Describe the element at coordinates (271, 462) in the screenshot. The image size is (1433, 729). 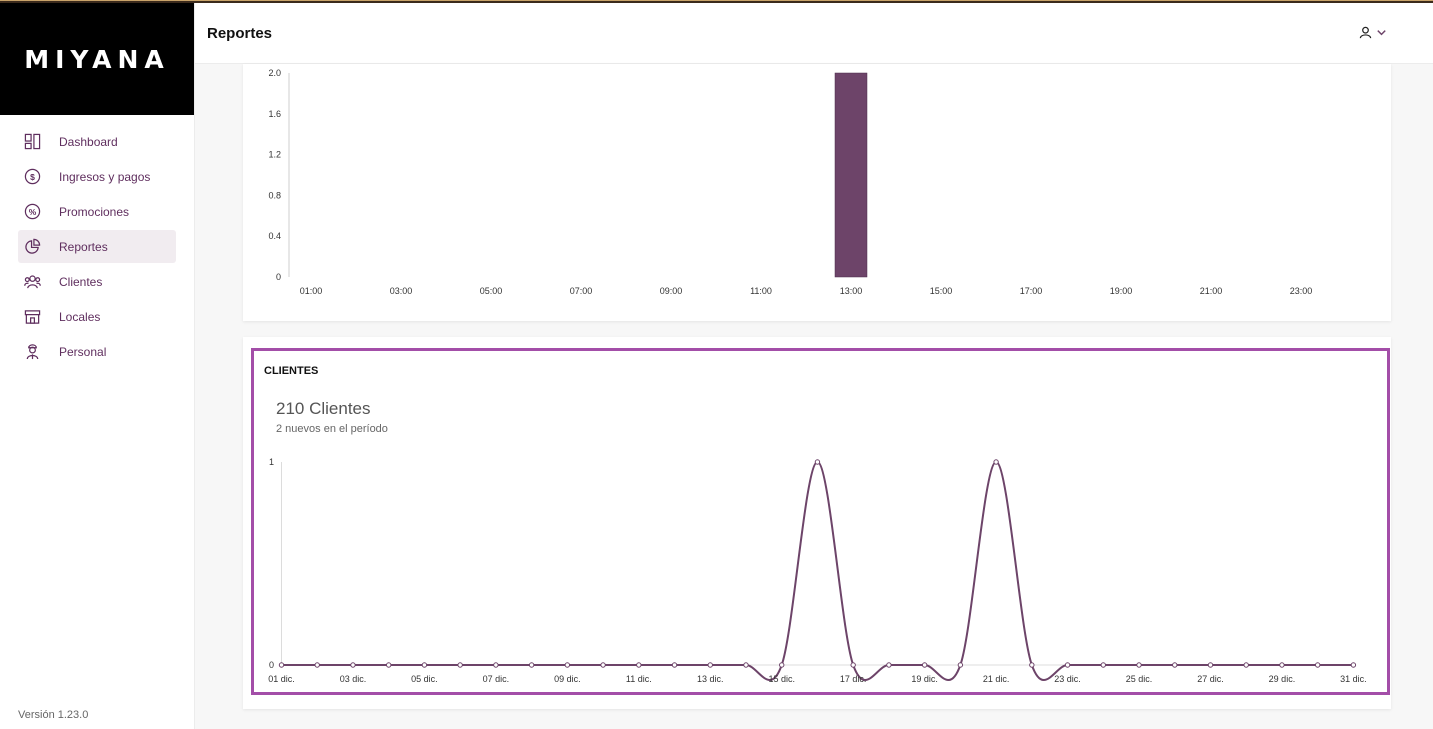
I see `y-tick-label: 1` at that location.